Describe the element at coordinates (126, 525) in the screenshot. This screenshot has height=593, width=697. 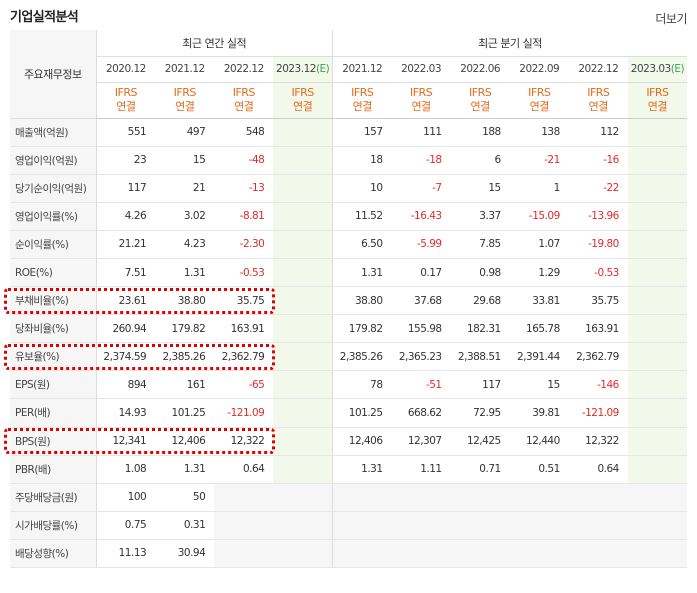
I see `value-cell: 0.75` at that location.